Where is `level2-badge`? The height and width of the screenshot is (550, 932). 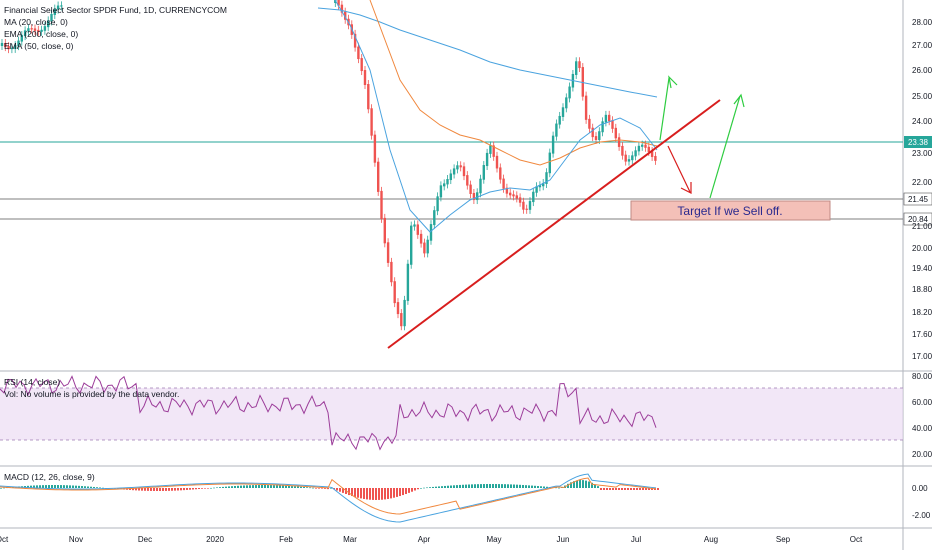 level2-badge is located at coordinates (917, 219).